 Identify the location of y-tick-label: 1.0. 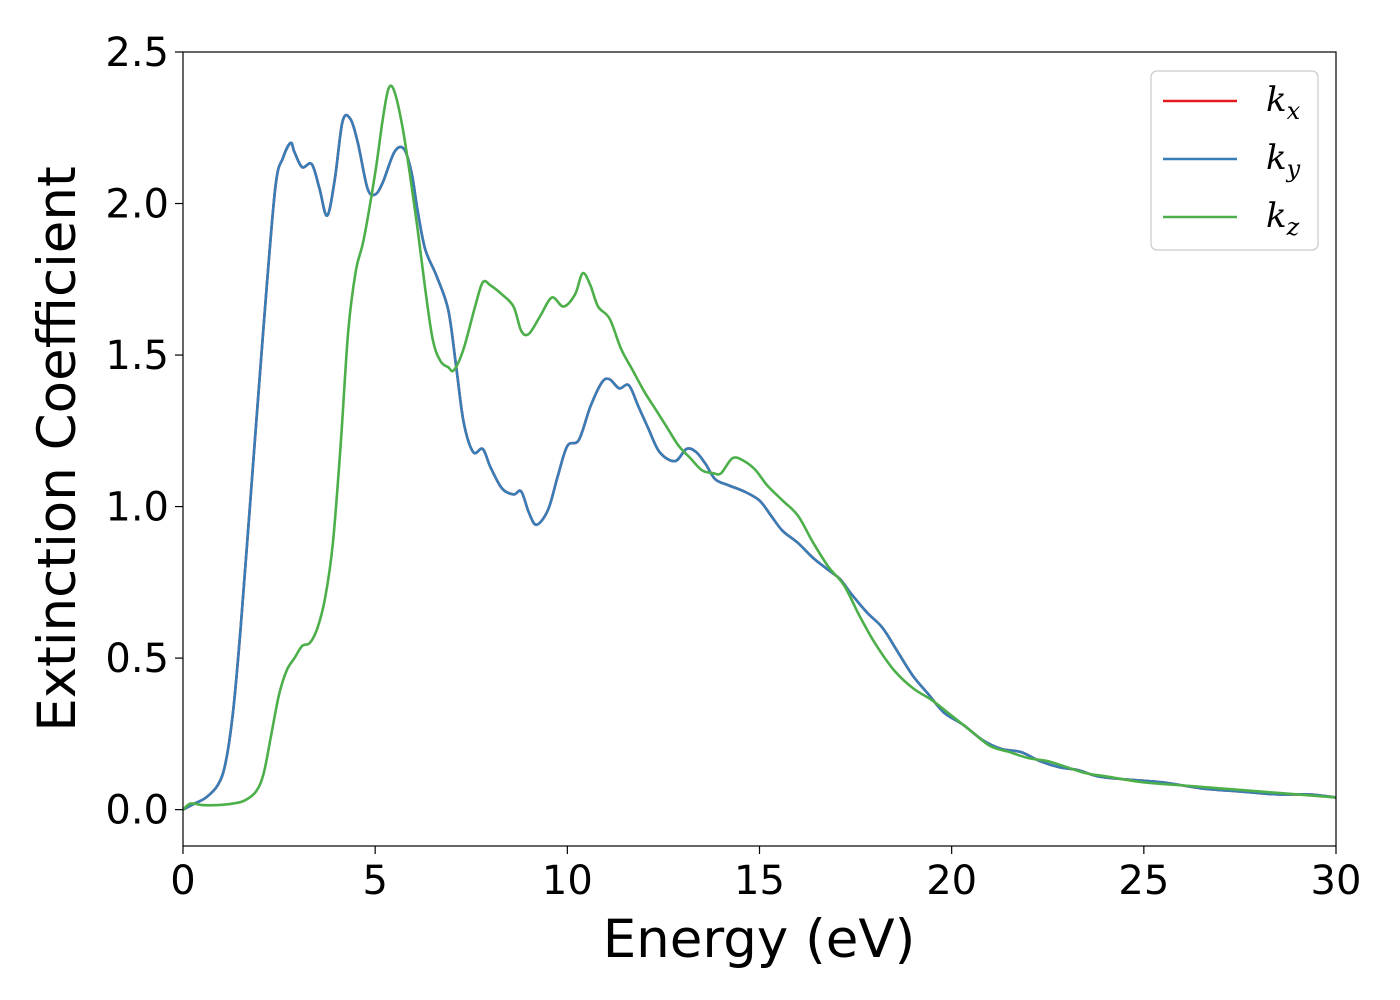
(137, 508).